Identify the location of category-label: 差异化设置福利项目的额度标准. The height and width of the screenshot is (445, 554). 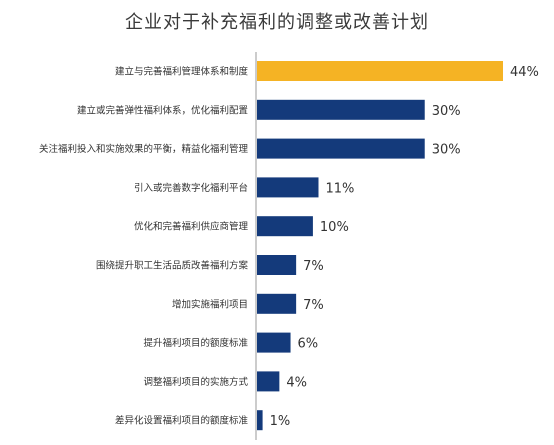
(182, 421).